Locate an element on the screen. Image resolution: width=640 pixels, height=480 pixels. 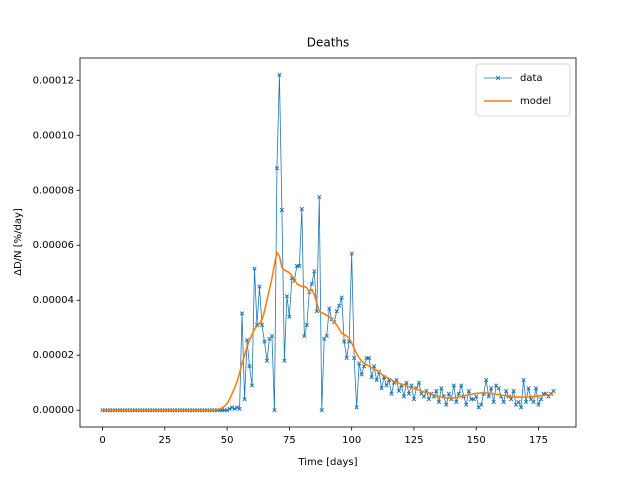
x-tick-label: 0 is located at coordinates (102, 440).